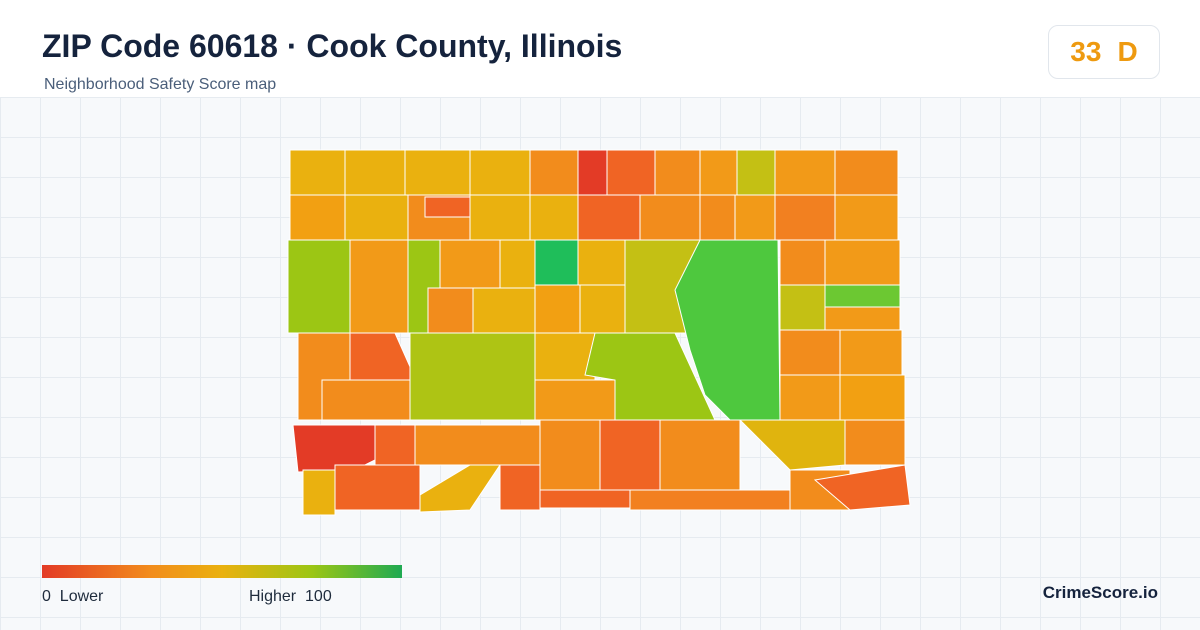 The height and width of the screenshot is (630, 1200). Describe the element at coordinates (1086, 51) in the screenshot. I see `score-value: 33` at that location.